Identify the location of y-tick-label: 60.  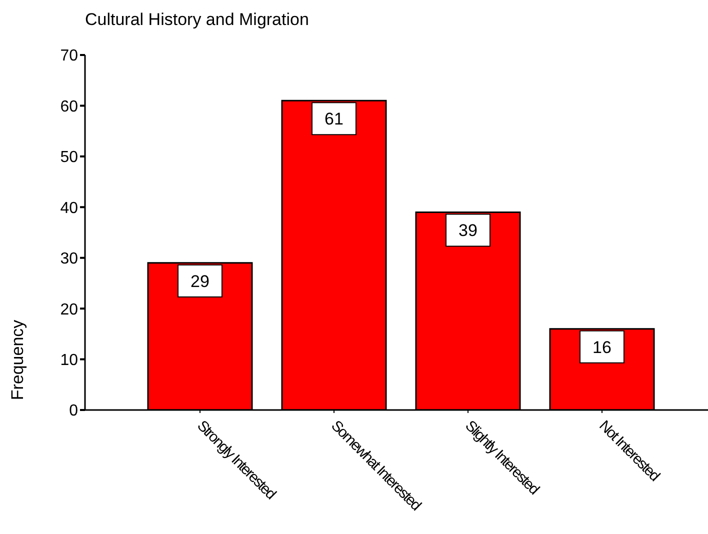
(69, 107).